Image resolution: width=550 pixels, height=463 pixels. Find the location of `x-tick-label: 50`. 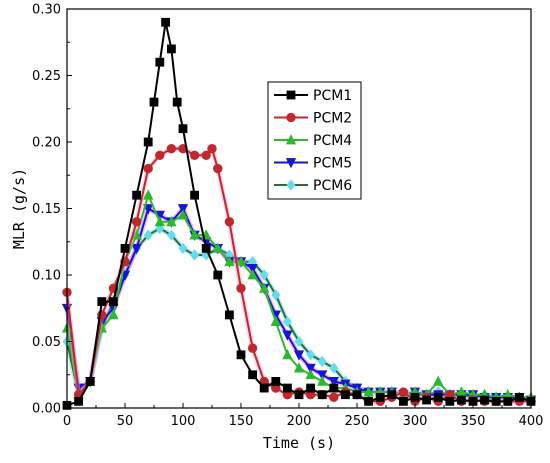

x-tick-label: 50 is located at coordinates (125, 421).